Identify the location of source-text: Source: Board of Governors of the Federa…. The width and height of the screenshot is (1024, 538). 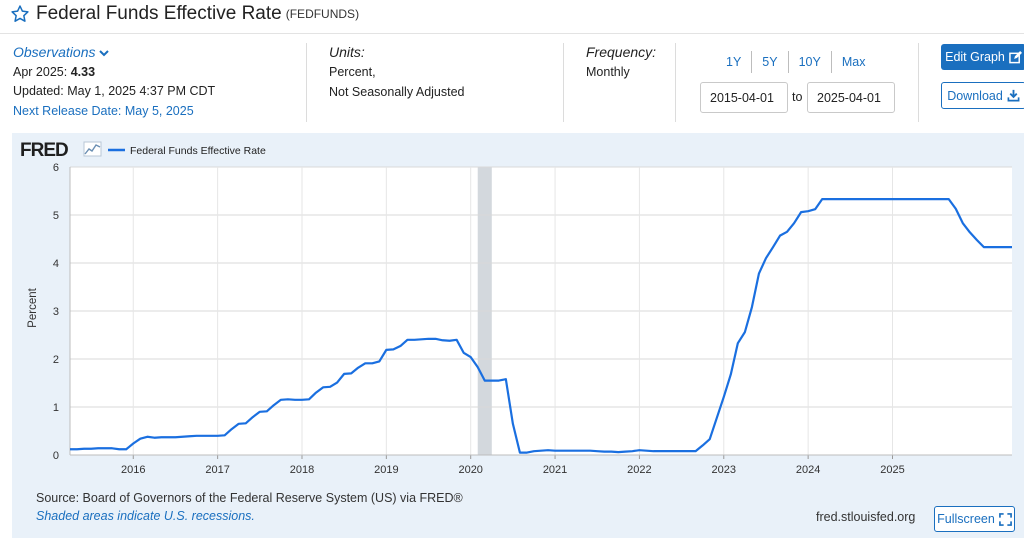
(249, 498).